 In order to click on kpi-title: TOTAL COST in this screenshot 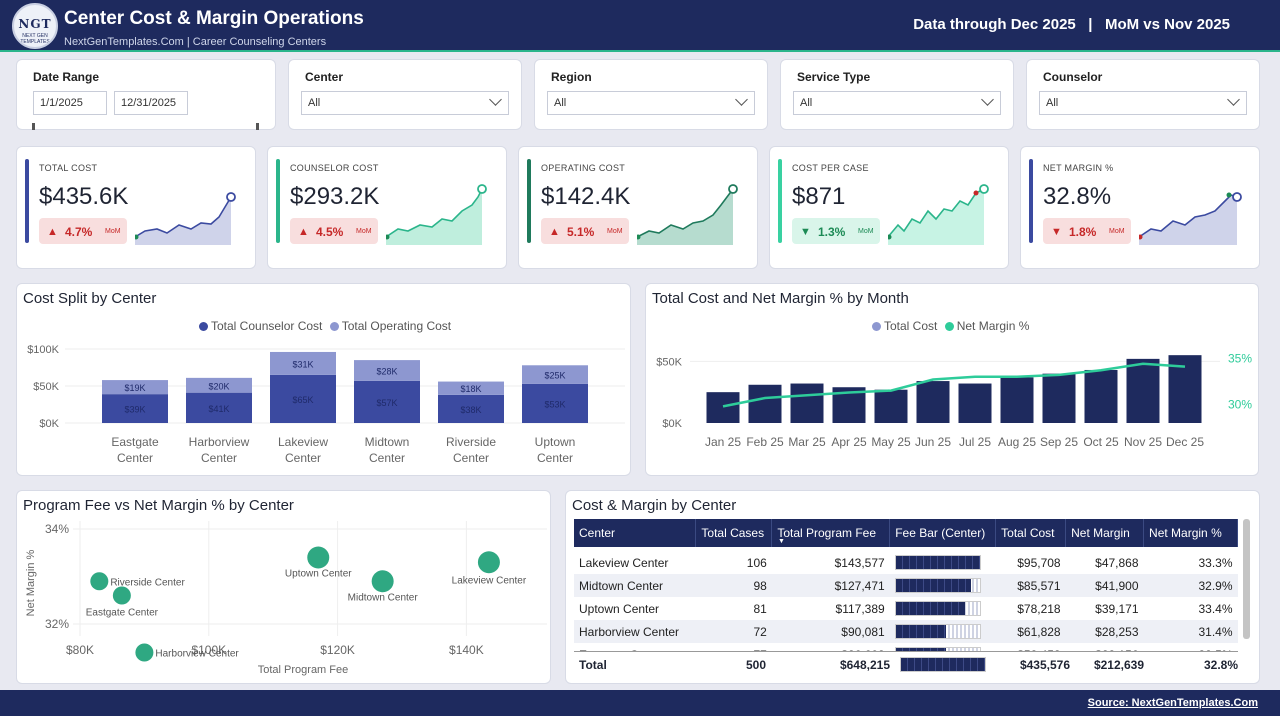, I will do `click(68, 168)`.